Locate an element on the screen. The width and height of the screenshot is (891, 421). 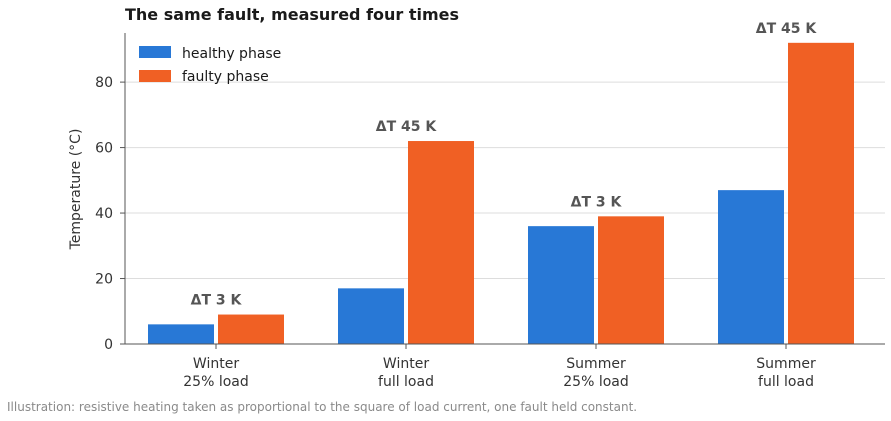
y-tick-label: 0 is located at coordinates (108, 345).